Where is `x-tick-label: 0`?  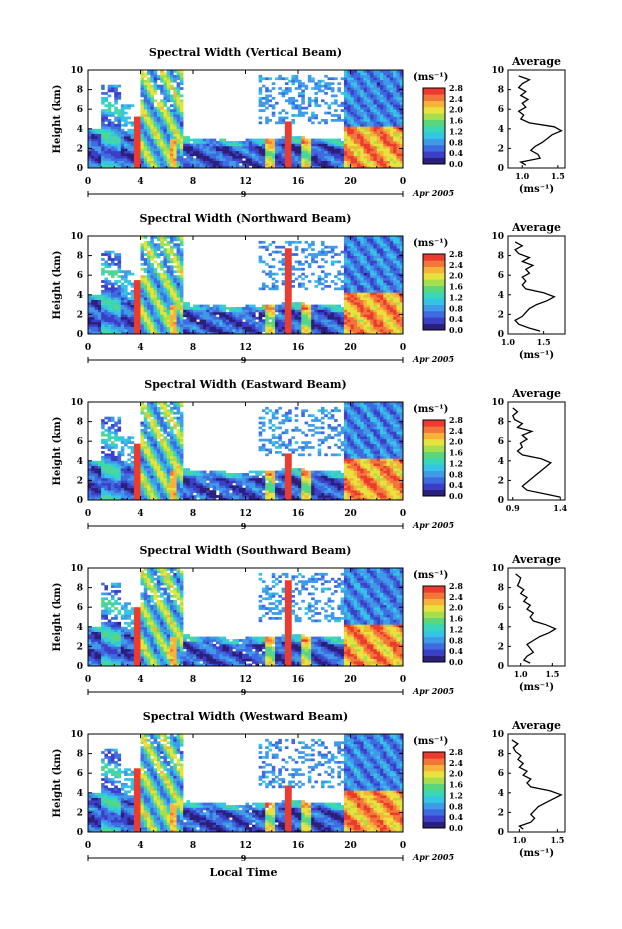 x-tick-label: 0 is located at coordinates (88, 182).